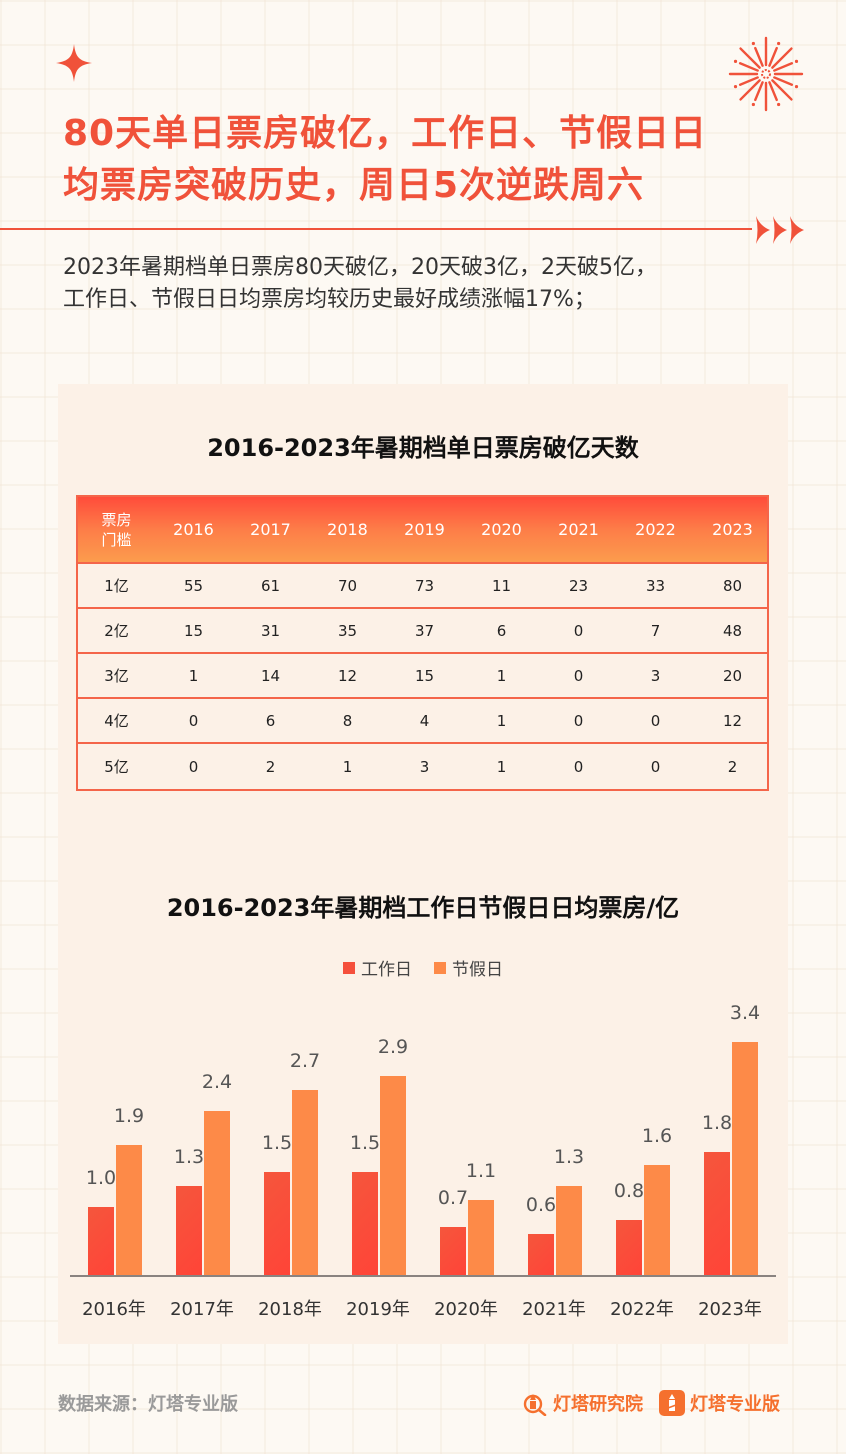  What do you see at coordinates (453, 1198) in the screenshot?
I see `value-label-work: 0.7` at bounding box center [453, 1198].